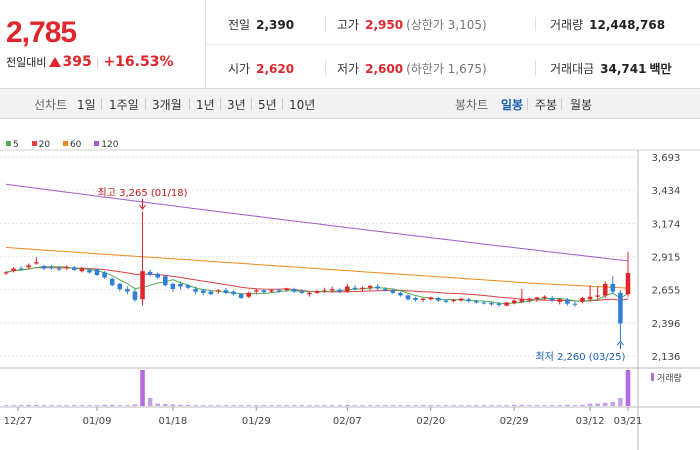  What do you see at coordinates (472, 105) in the screenshot?
I see `candle-chart-label: 봉차트` at bounding box center [472, 105].